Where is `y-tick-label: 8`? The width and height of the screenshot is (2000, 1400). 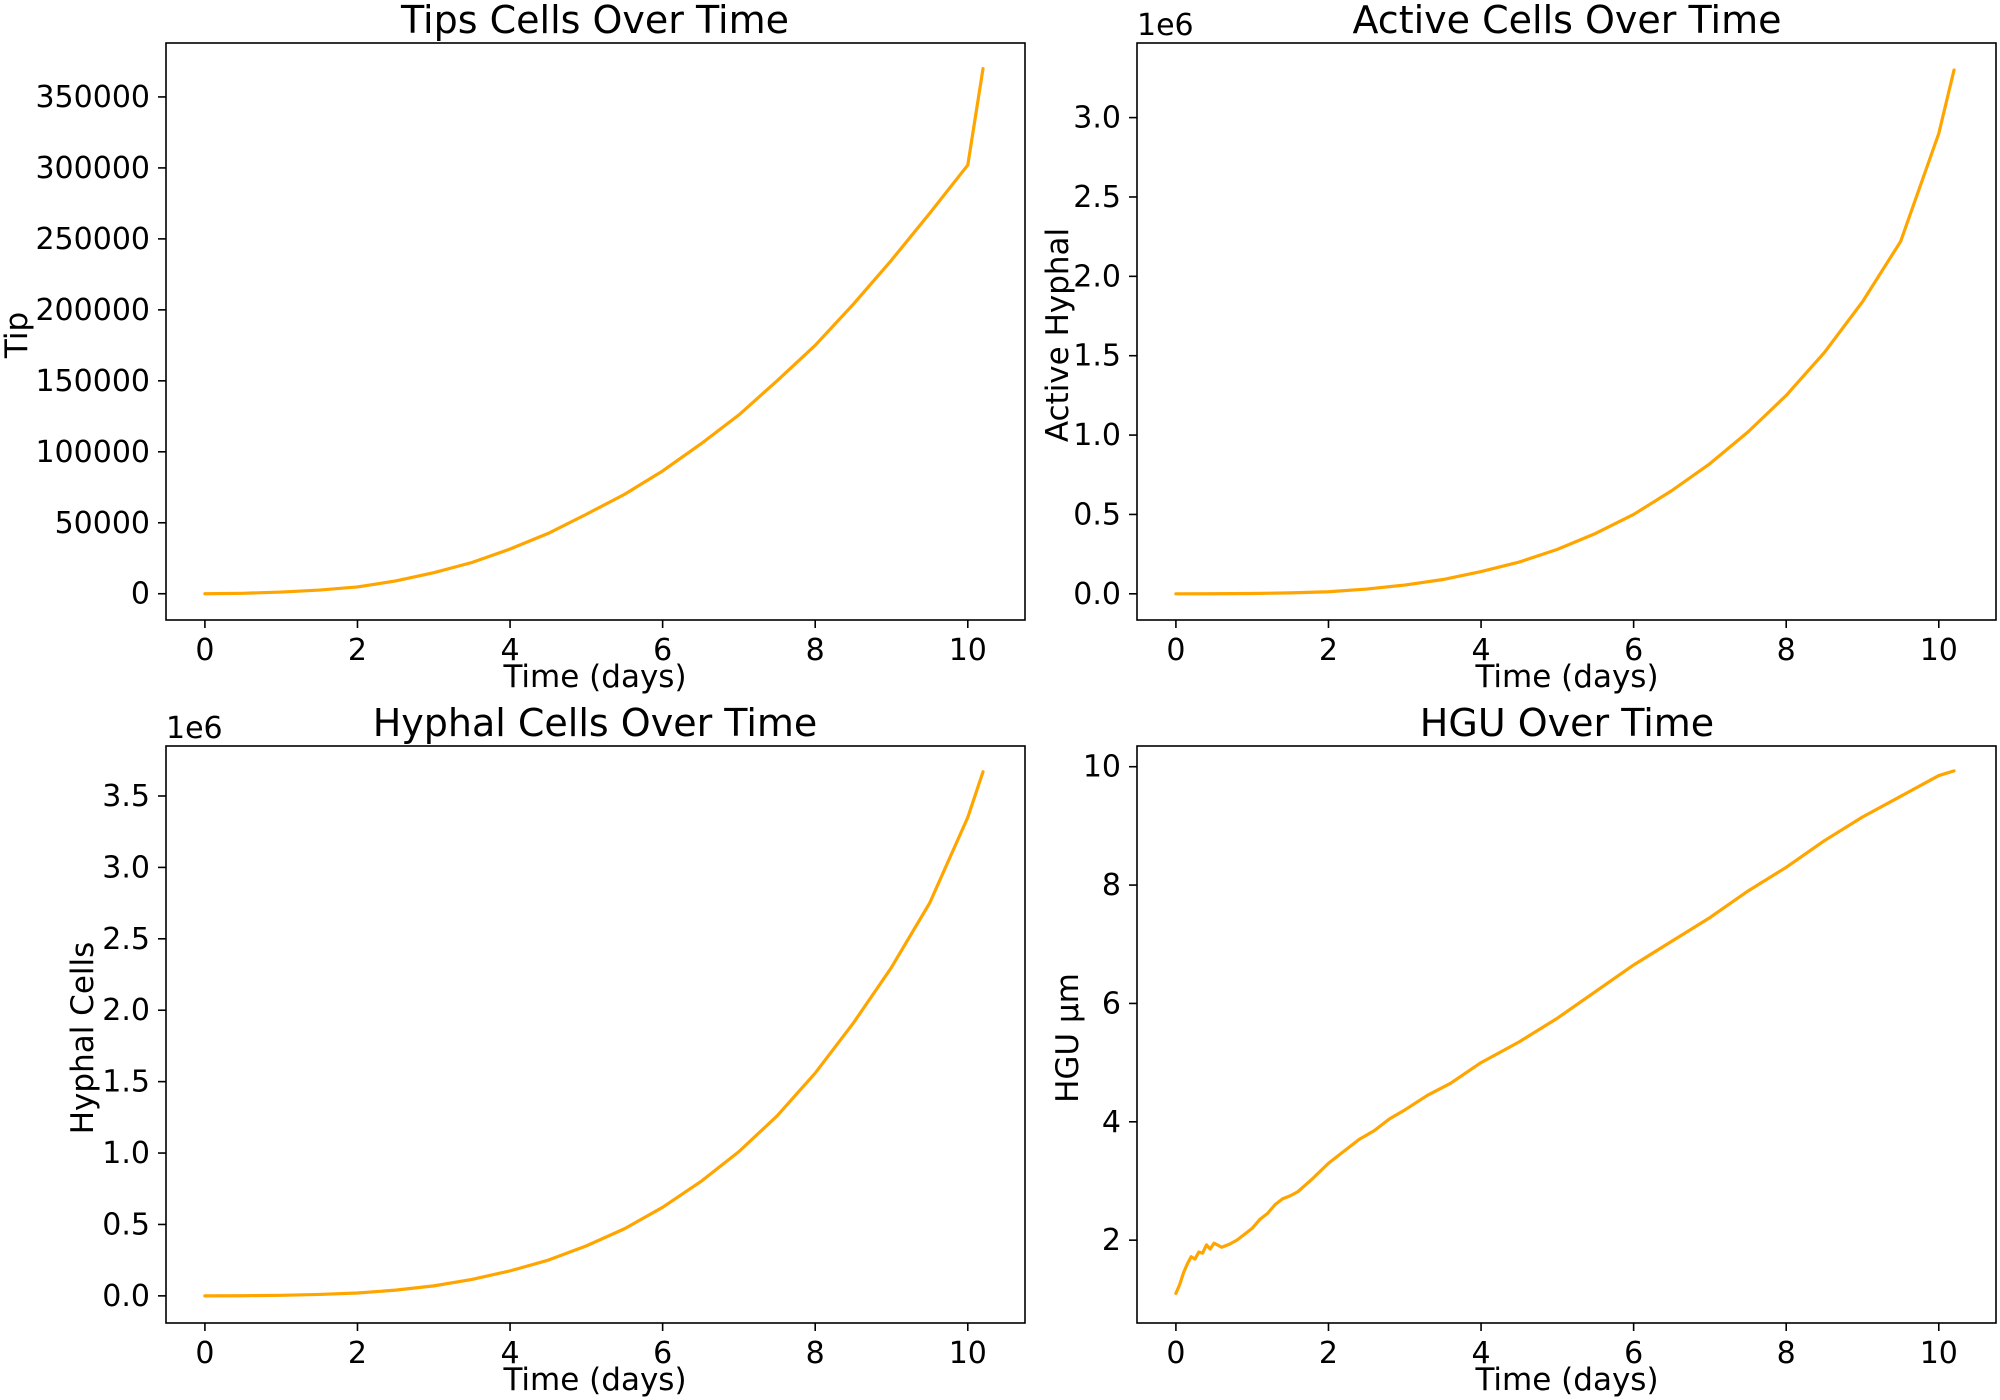 y-tick-label: 8 is located at coordinates (1111, 885).